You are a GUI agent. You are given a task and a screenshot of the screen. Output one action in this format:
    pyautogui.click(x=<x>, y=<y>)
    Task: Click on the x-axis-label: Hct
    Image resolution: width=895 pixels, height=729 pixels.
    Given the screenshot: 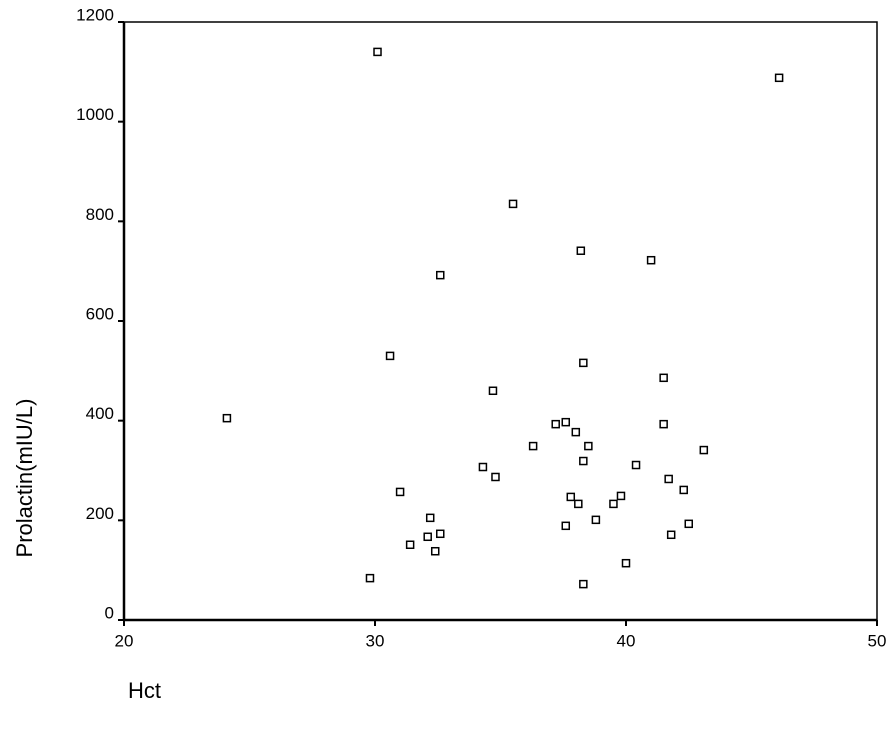 What is the action you would take?
    pyautogui.click(x=144, y=690)
    